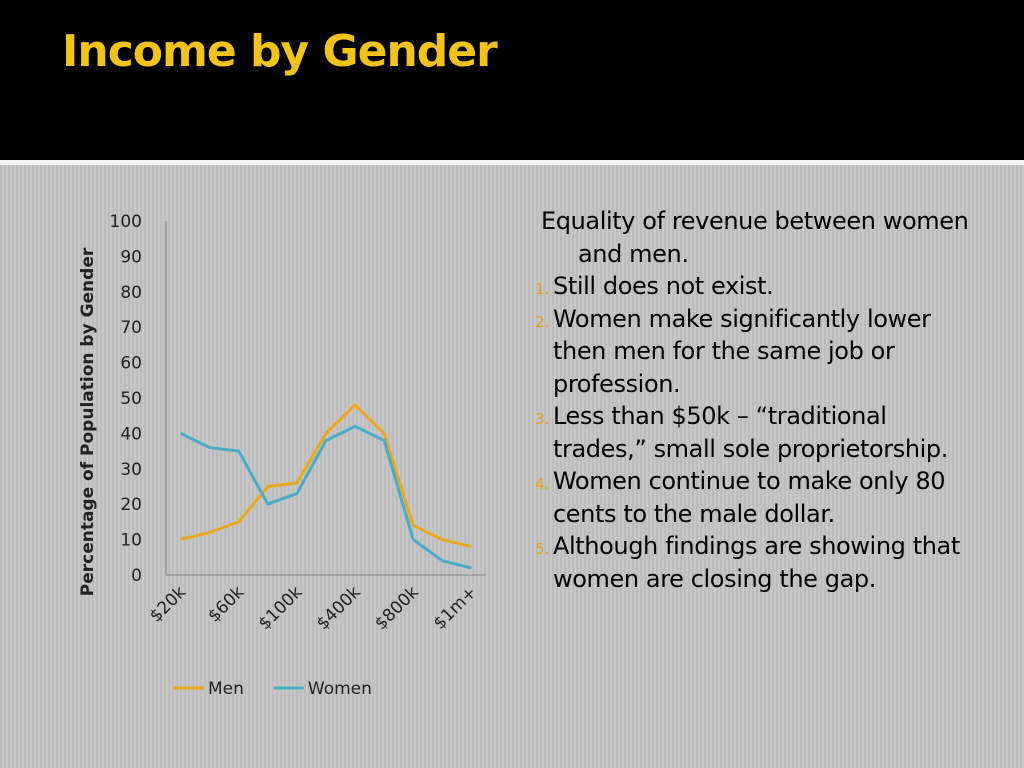 This screenshot has height=768, width=1024. What do you see at coordinates (131, 434) in the screenshot?
I see `y-tick-label: 40` at bounding box center [131, 434].